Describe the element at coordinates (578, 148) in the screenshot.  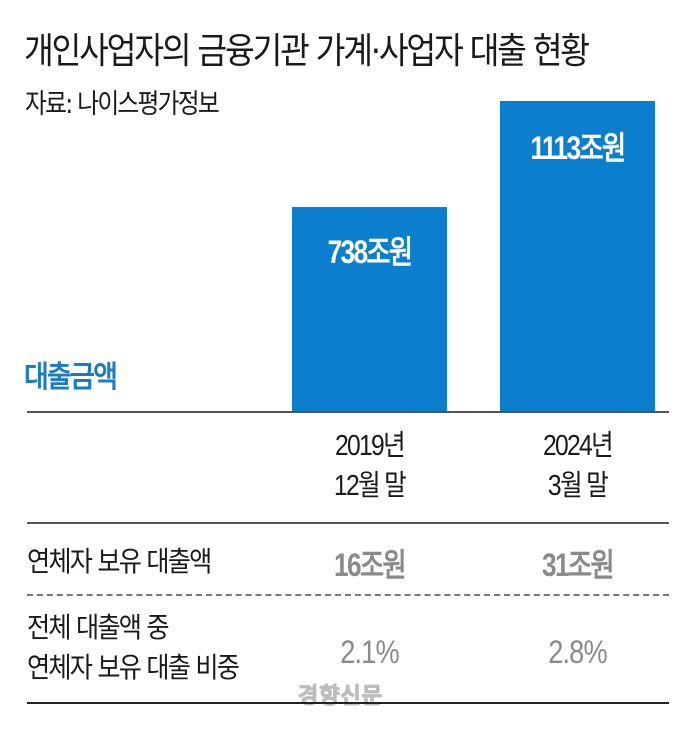
I see `bar-value-label: 1113조원` at that location.